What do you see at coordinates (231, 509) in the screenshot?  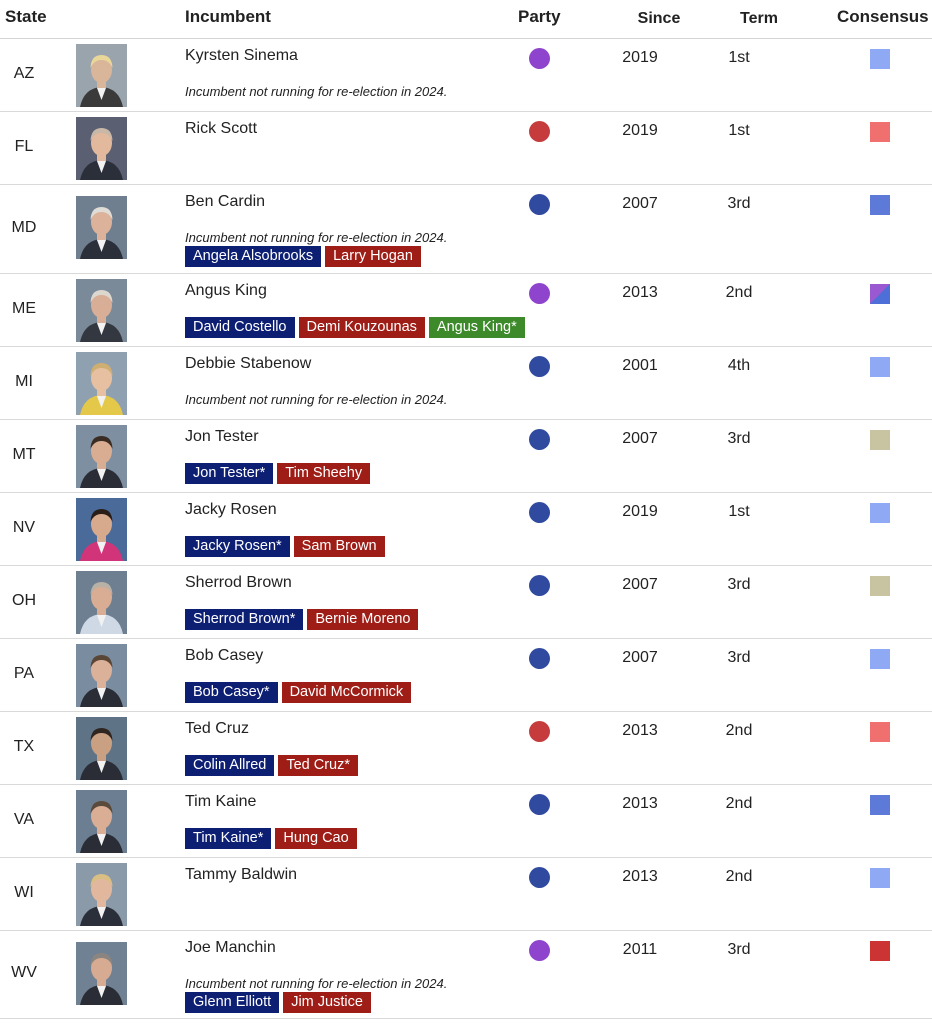 I see `incumbent-name: Jacky Rosen` at bounding box center [231, 509].